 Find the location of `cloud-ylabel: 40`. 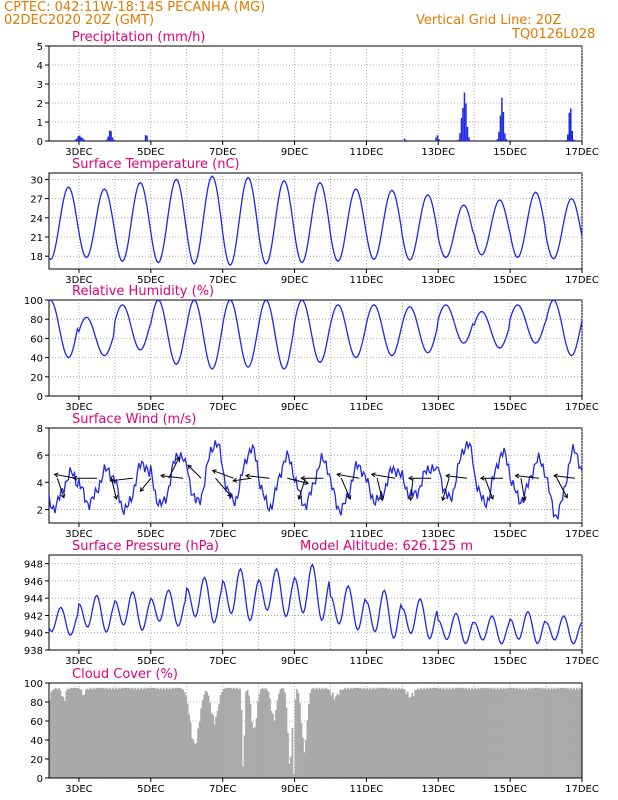

cloud-ylabel: 40 is located at coordinates (36, 741).